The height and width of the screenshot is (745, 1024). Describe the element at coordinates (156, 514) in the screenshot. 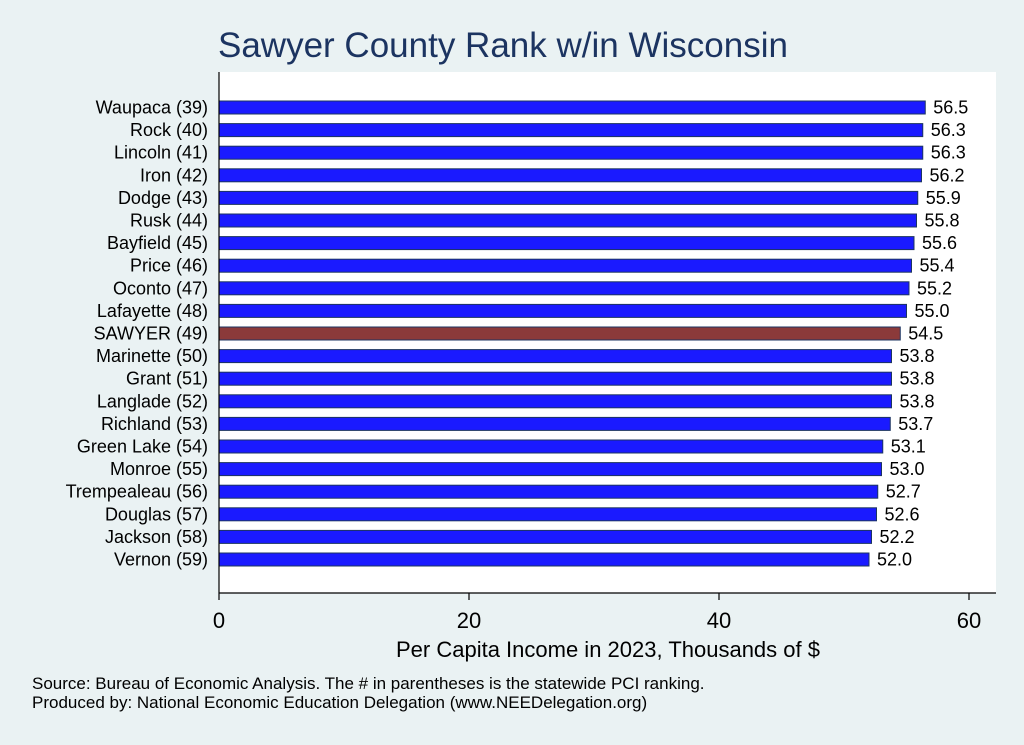

I see `category-label: Douglas (57)` at that location.